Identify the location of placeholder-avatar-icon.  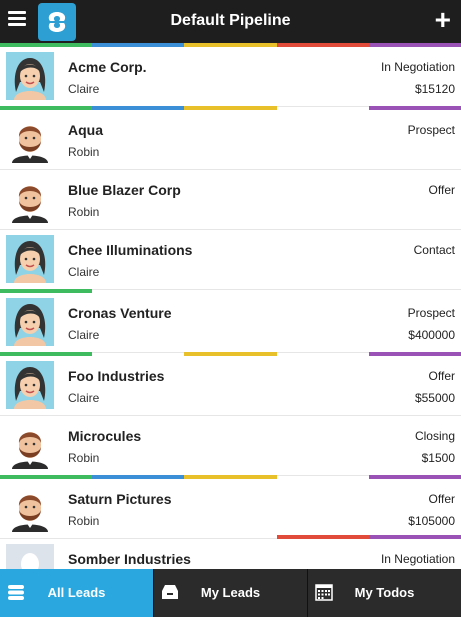
(30, 556).